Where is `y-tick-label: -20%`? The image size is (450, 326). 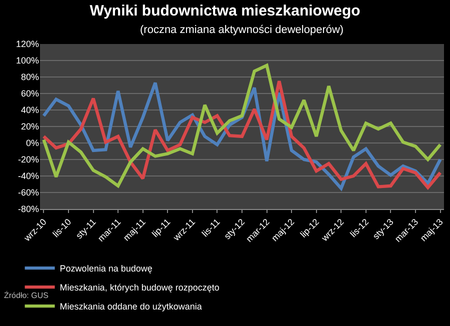
y-tick-label: -20% is located at coordinates (28, 159).